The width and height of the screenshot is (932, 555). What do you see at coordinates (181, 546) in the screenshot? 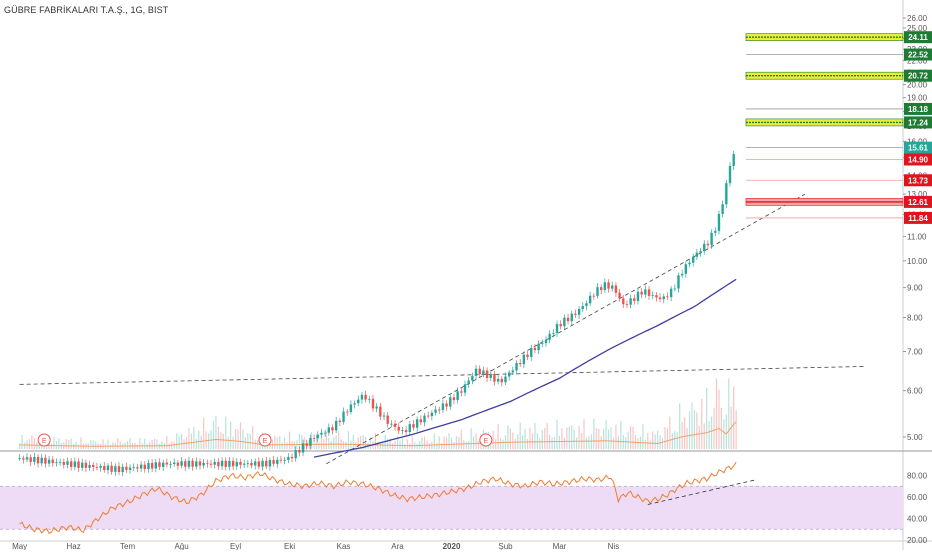
I see `time-tick-label: Ağu` at bounding box center [181, 546].